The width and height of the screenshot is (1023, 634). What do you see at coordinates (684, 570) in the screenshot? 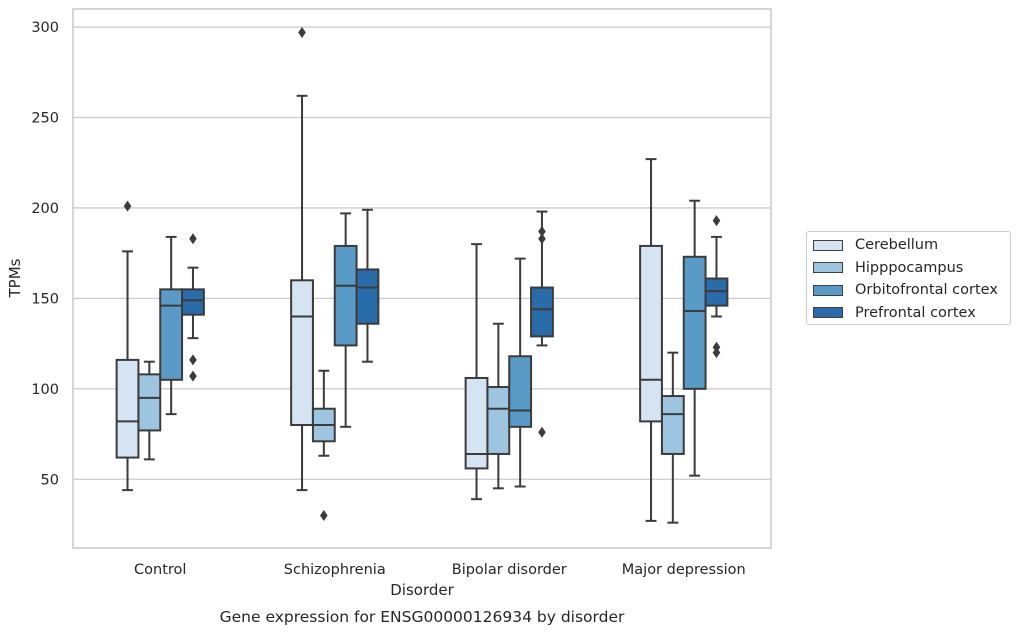
I see `x-tick-label: Major depression` at bounding box center [684, 570].